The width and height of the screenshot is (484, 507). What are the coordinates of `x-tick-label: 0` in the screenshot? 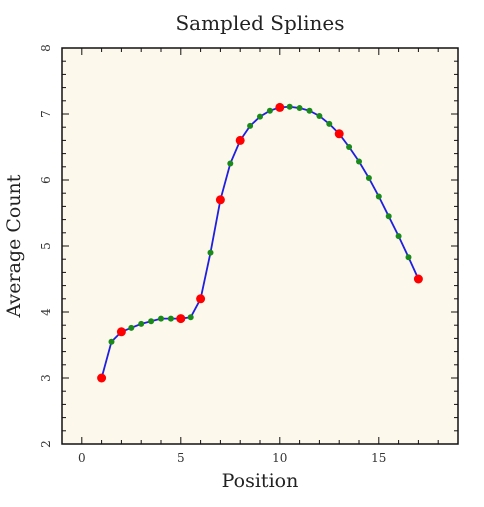 It's located at (82, 458).